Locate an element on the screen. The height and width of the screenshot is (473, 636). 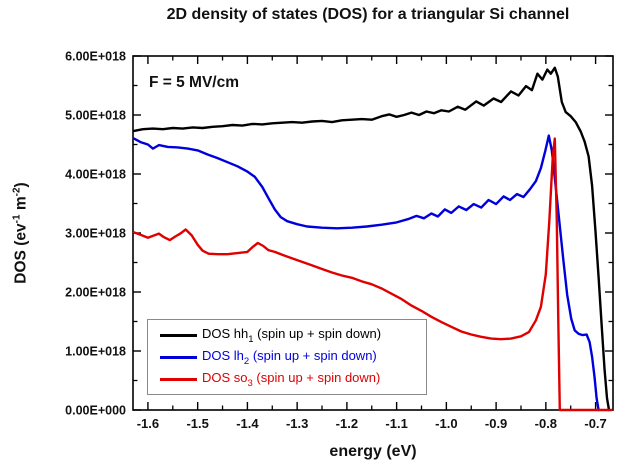
y-tick-label: 5.00E+018 is located at coordinates (95, 116).